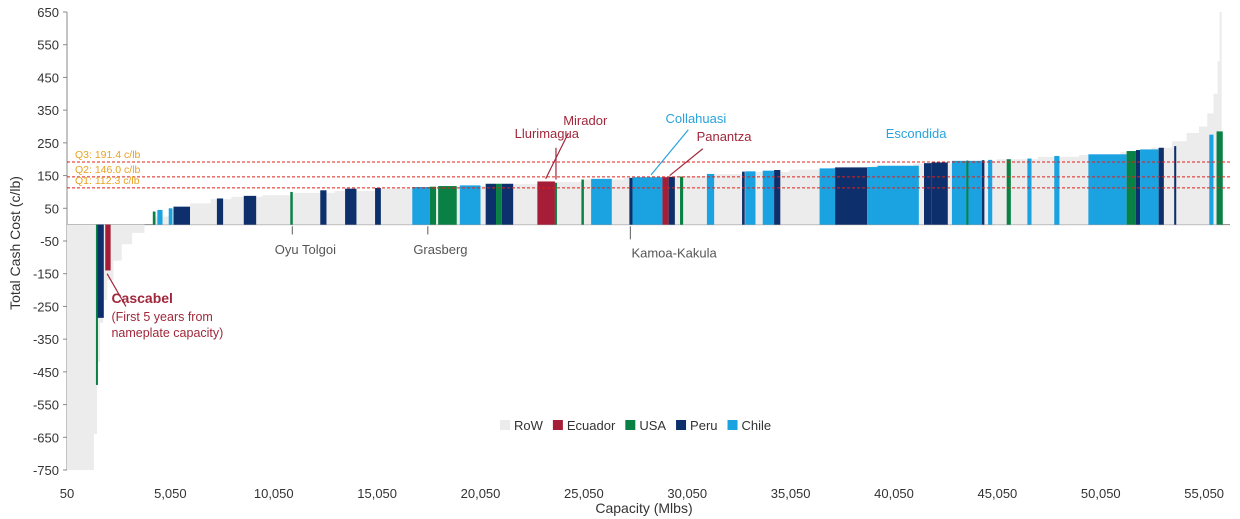 This screenshot has width=1240, height=519. I want to click on y-tick-label: -650, so click(46, 437).